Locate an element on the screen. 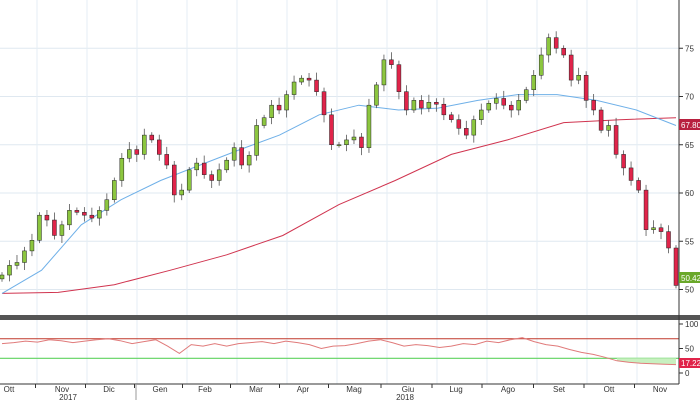  month-label: Mag is located at coordinates (354, 389).